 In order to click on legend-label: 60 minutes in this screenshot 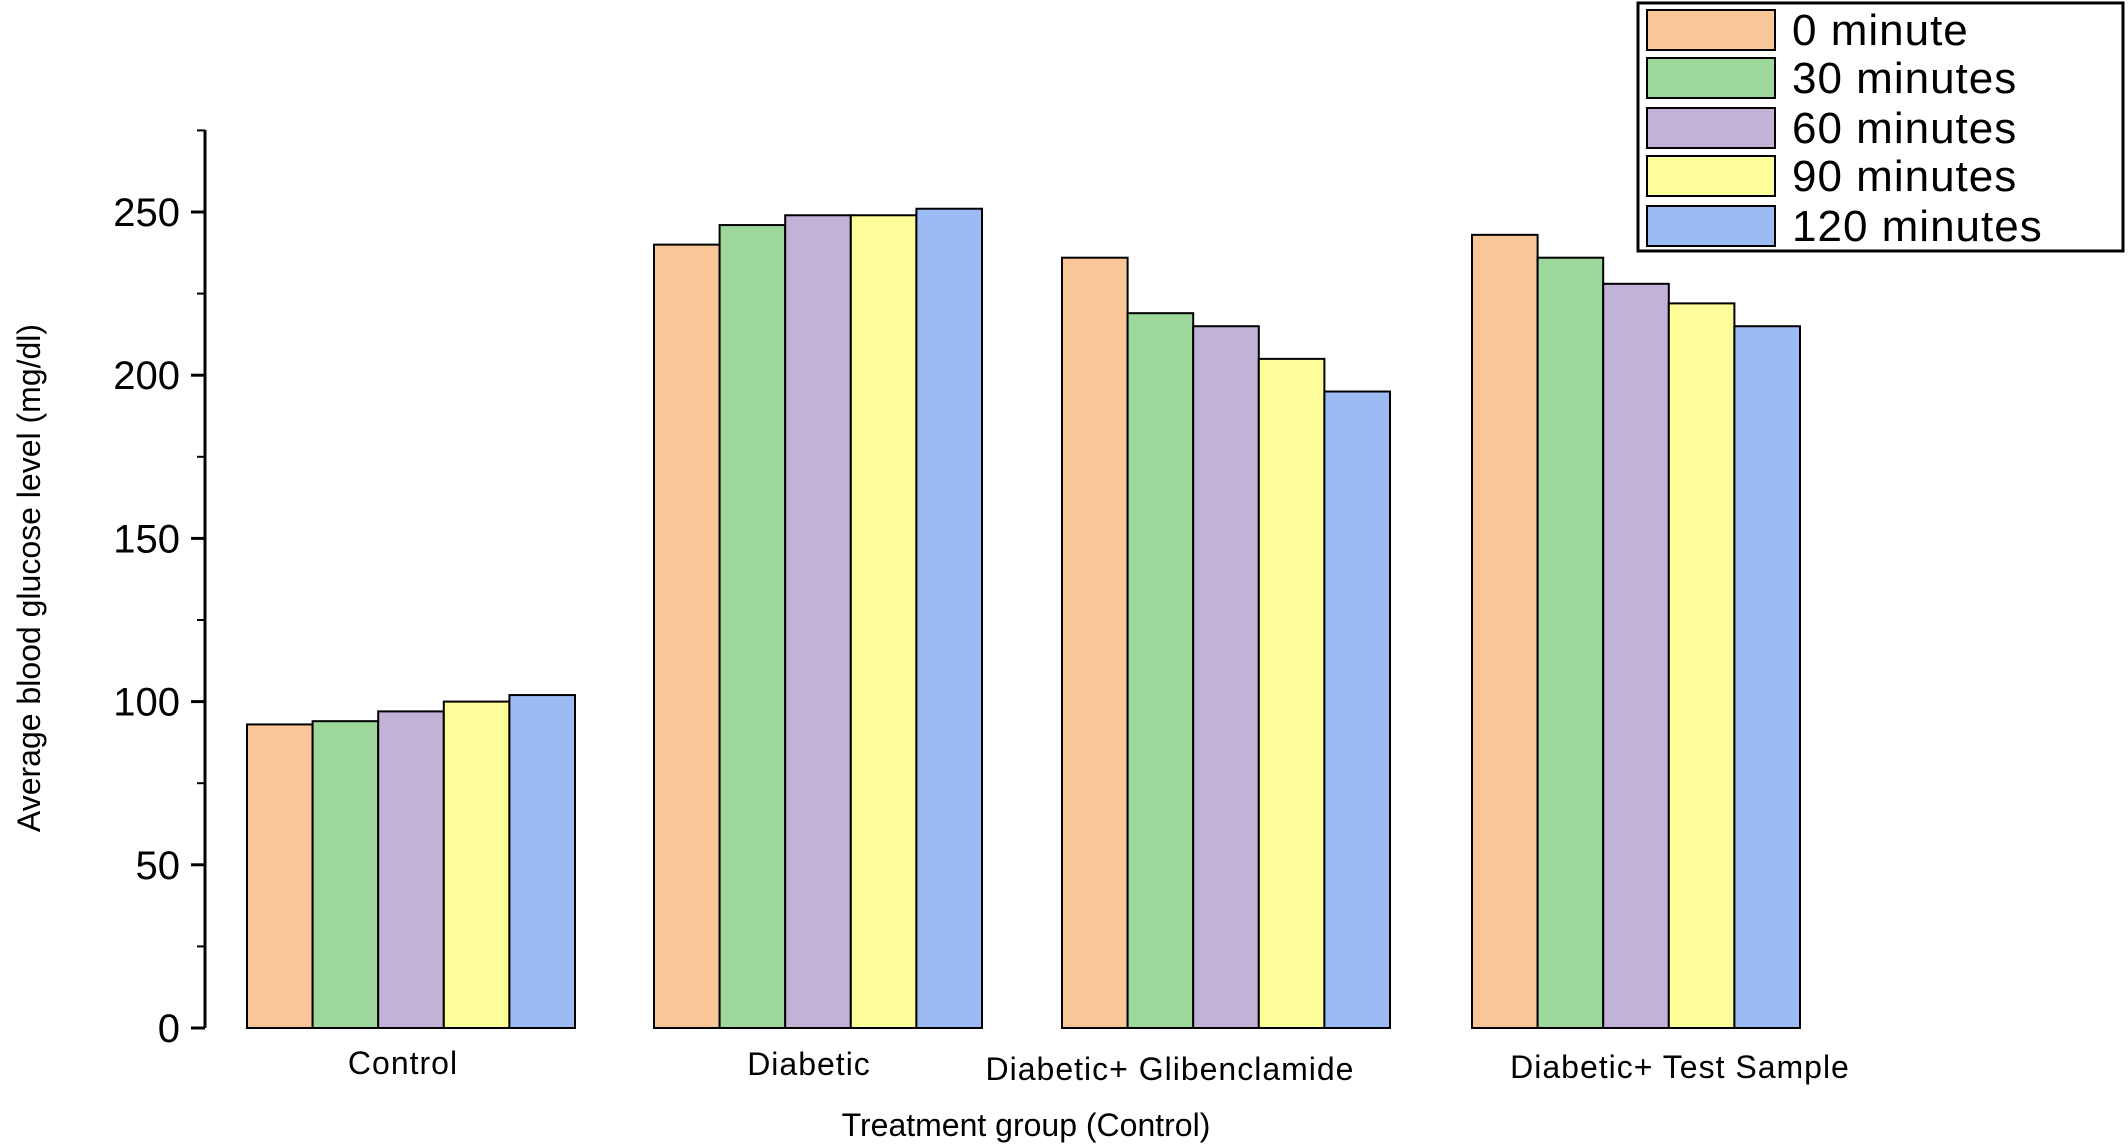, I will do `click(1904, 128)`.